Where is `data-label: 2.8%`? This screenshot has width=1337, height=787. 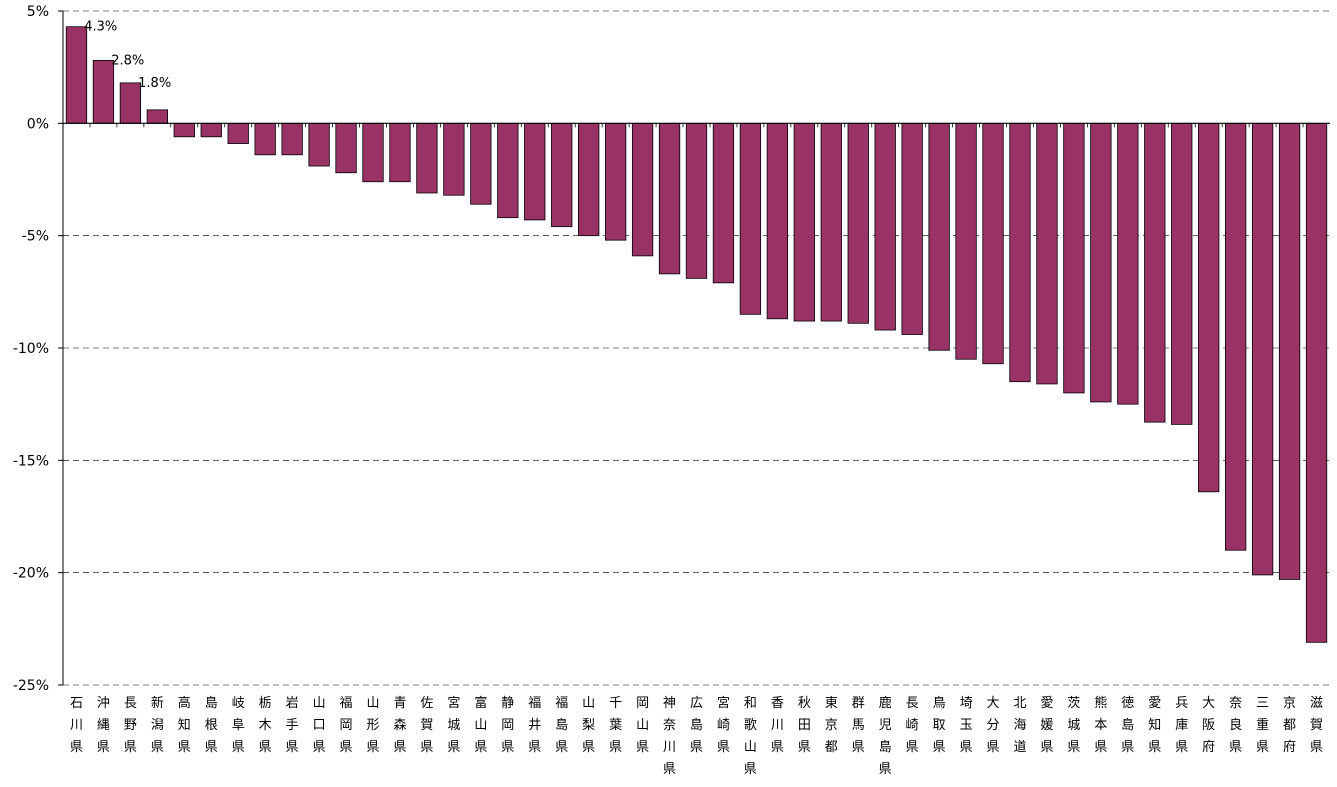 data-label: 2.8% is located at coordinates (127, 60).